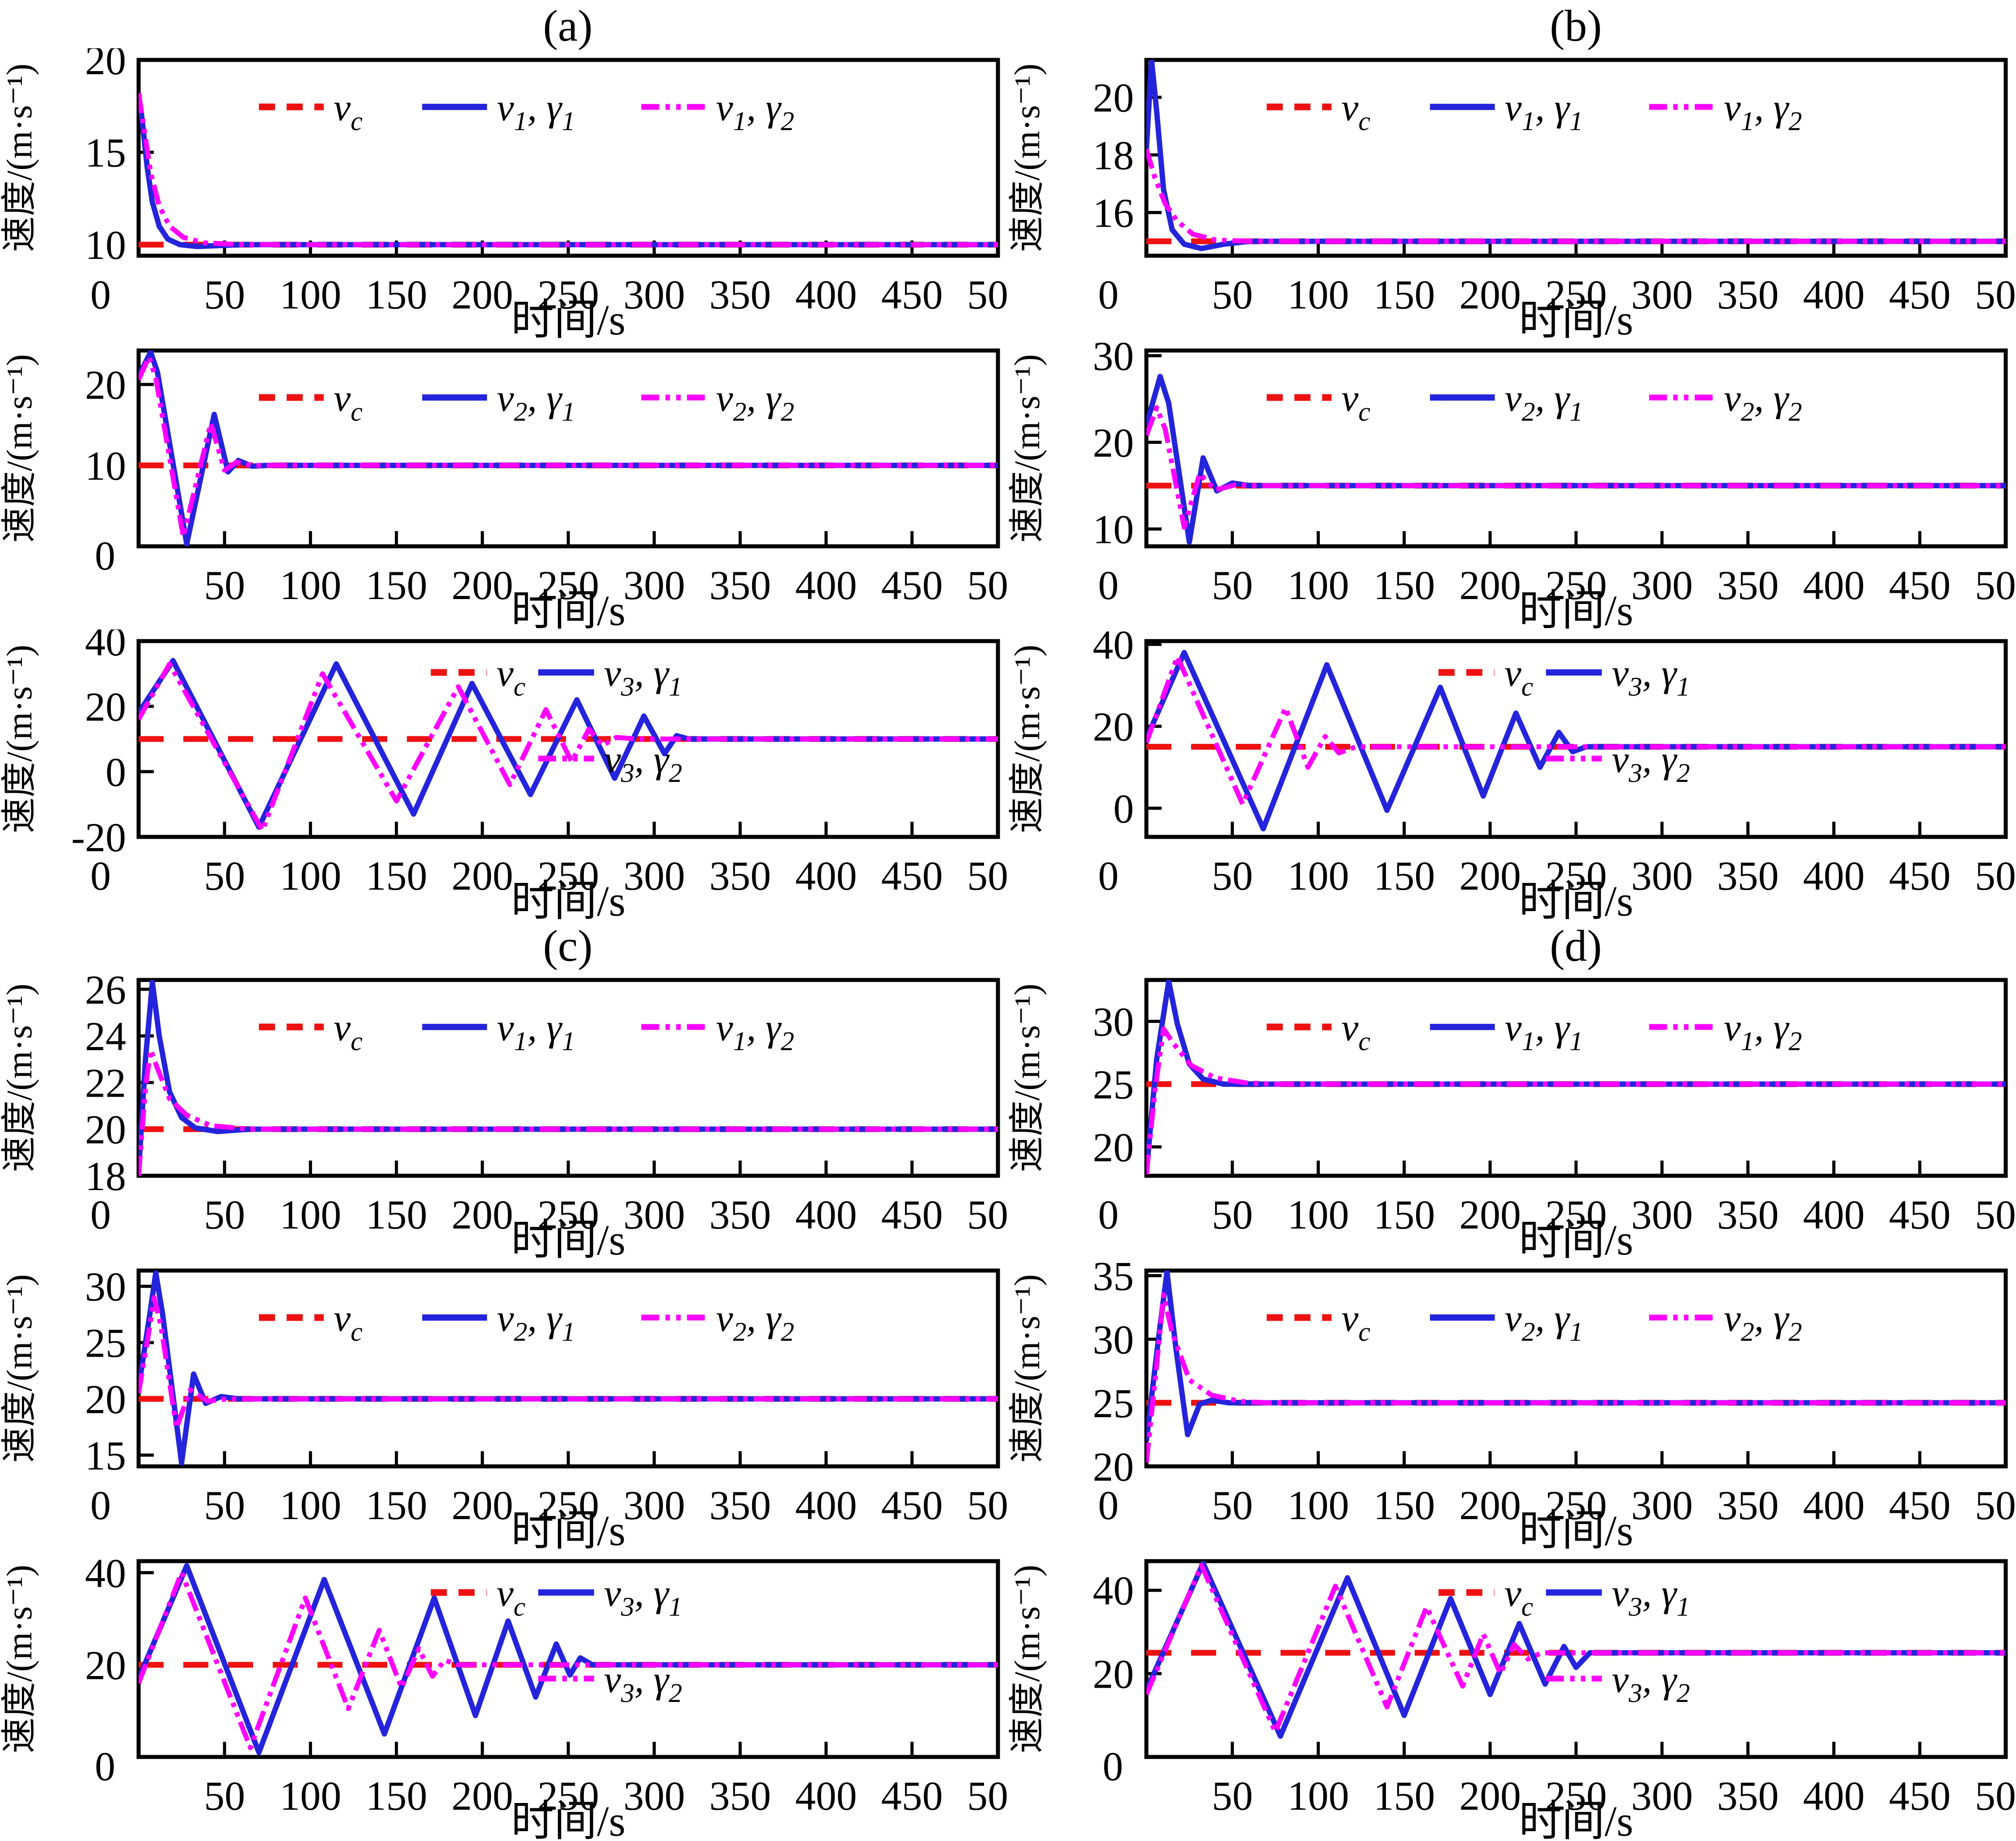  What do you see at coordinates (1544, 1321) in the screenshot?
I see `legend-label-g1: v2, γ1` at bounding box center [1544, 1321].